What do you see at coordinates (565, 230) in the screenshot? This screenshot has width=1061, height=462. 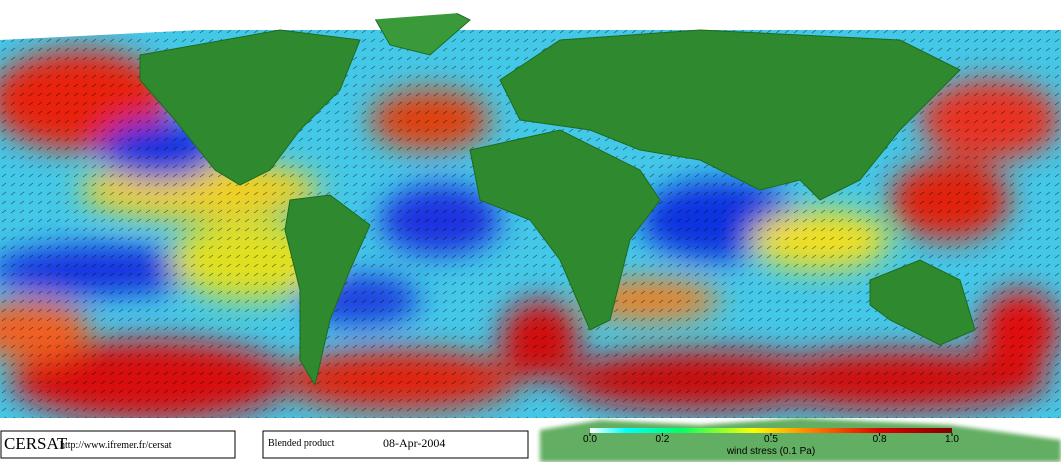 I see `africa` at bounding box center [565, 230].